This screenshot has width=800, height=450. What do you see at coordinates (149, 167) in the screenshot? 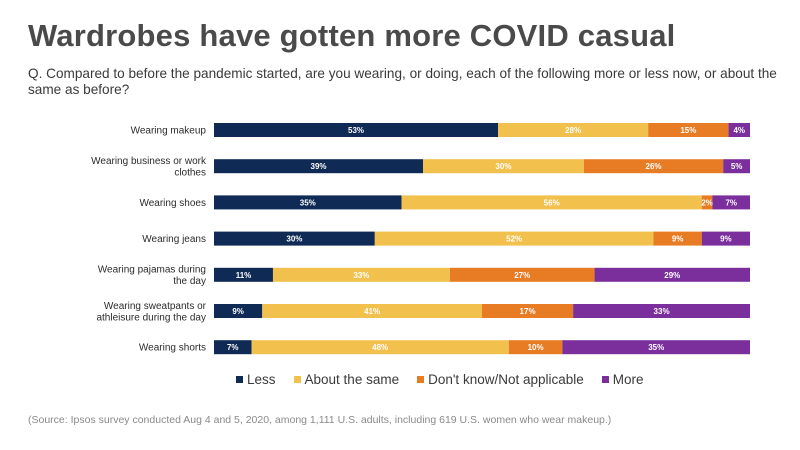
I see `category-label-wearing-business-or-work-clothes: Wearing business or work clothes` at bounding box center [149, 167].